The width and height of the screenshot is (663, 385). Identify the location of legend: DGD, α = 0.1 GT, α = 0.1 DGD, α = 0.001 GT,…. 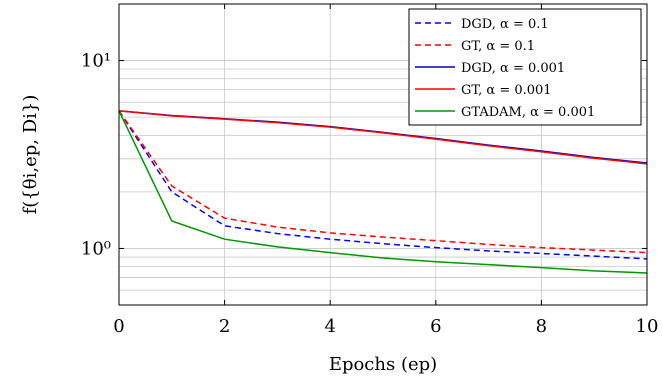
(525, 67).